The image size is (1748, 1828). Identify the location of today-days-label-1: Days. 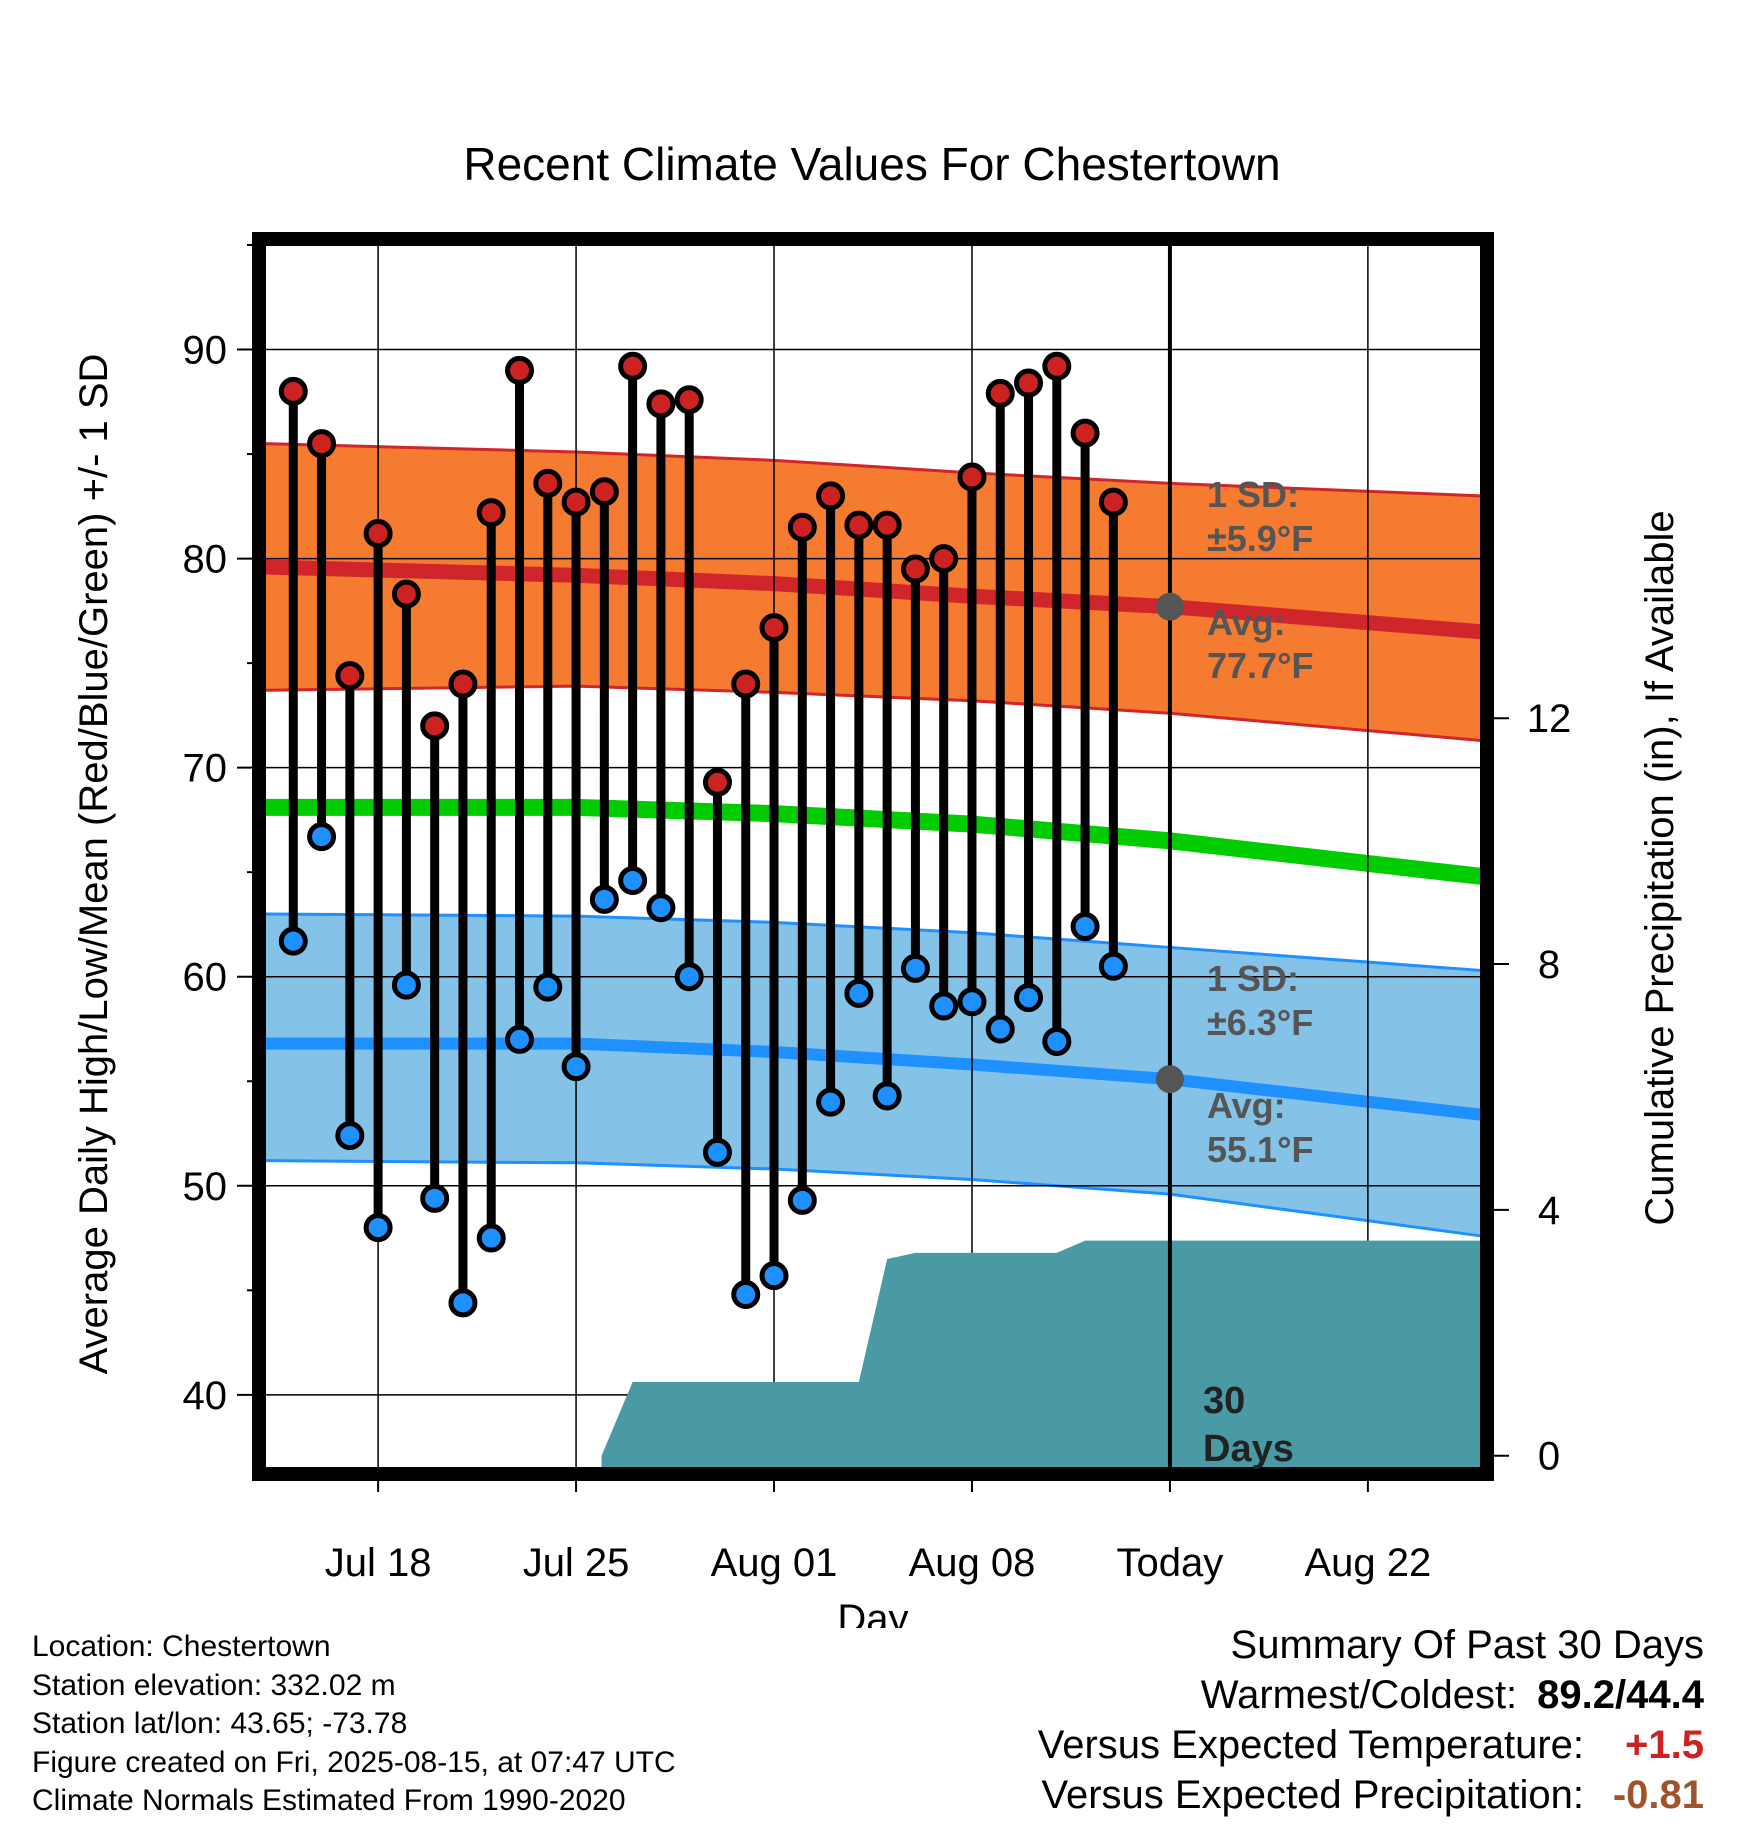
(1248, 1449).